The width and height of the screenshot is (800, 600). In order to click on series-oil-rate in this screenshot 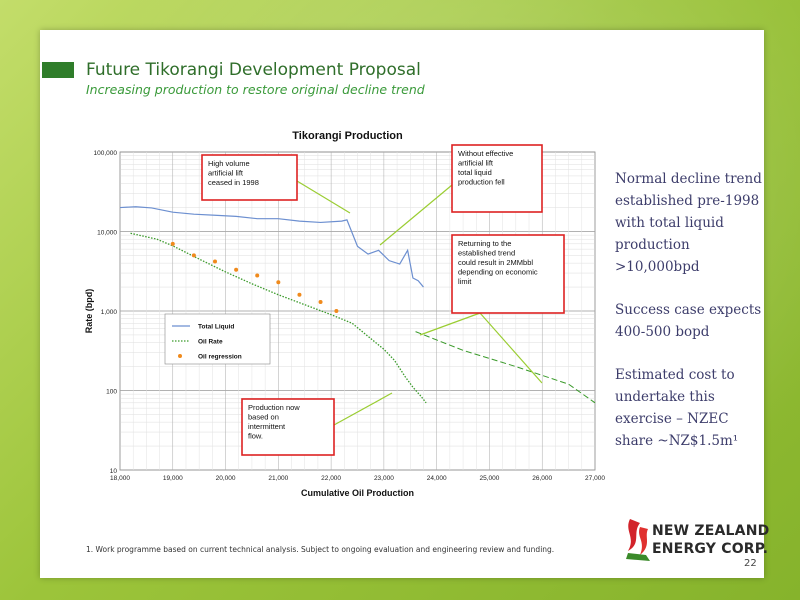, I will do `click(278, 318)`.